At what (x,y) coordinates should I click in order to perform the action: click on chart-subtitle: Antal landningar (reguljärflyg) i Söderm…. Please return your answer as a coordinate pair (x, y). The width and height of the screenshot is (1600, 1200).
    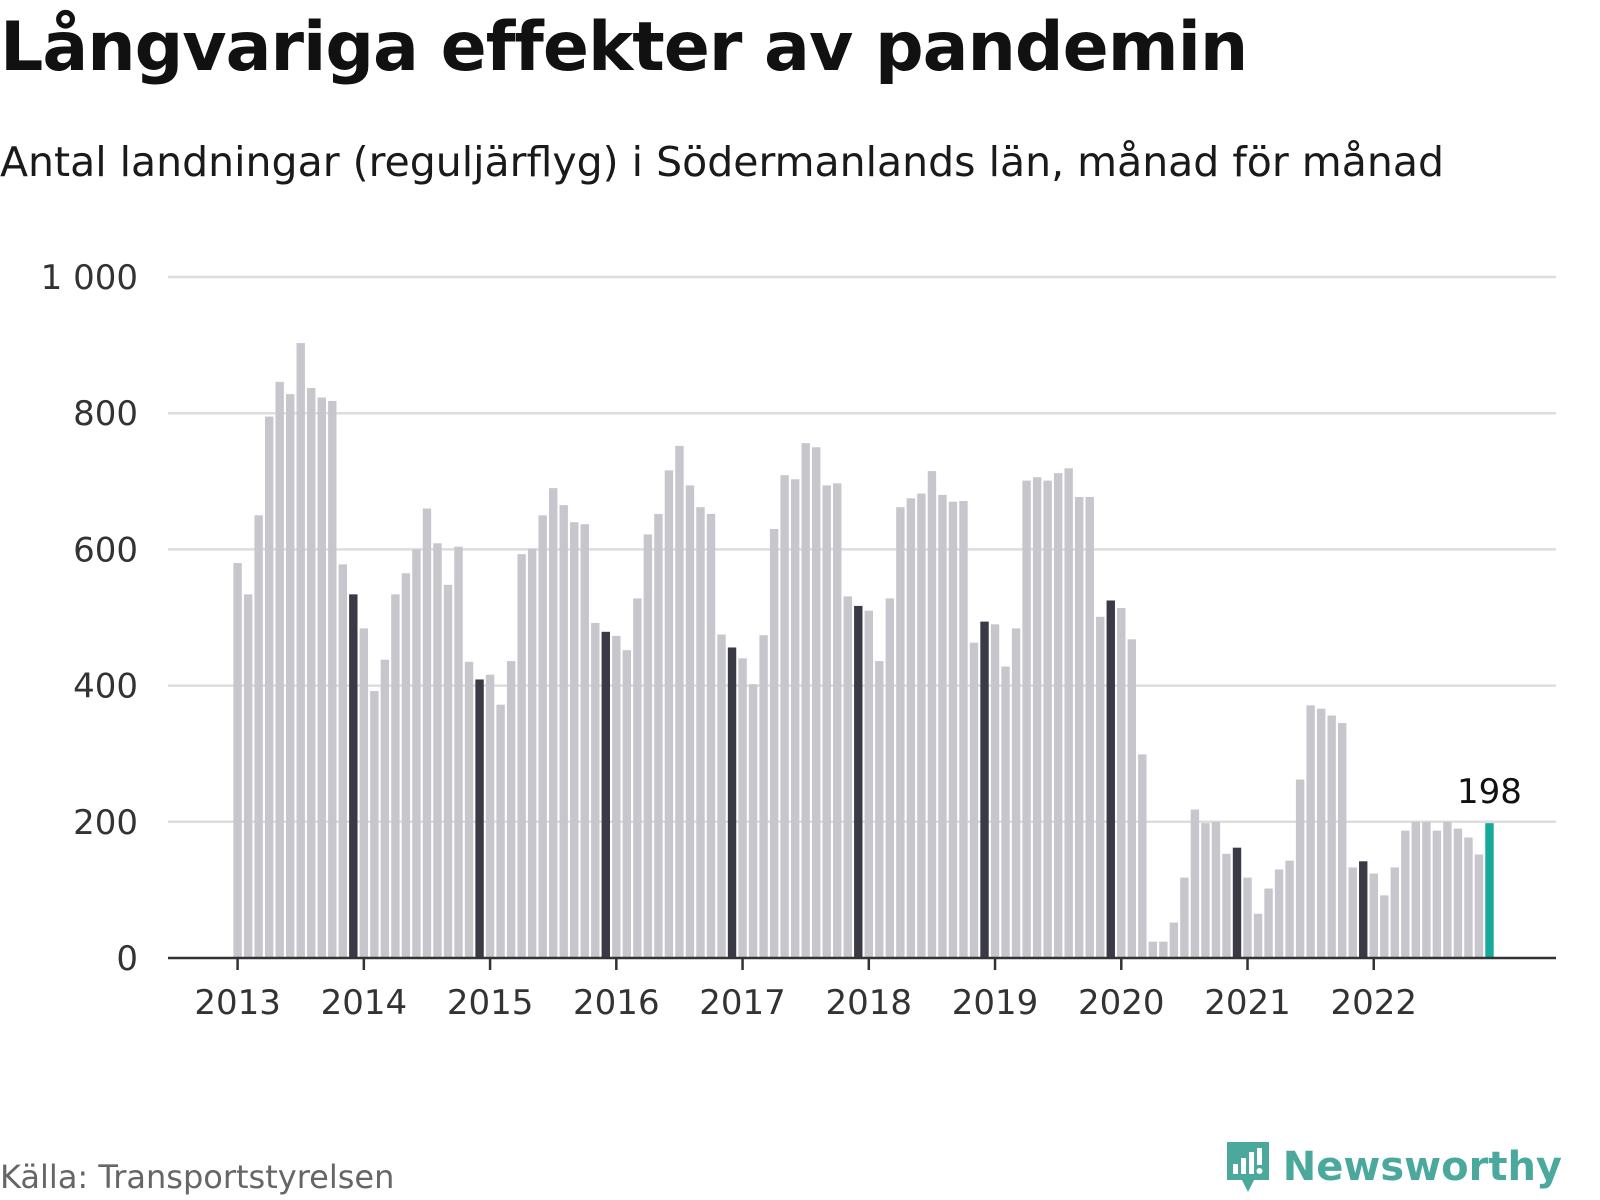
    Looking at the image, I should click on (722, 162).